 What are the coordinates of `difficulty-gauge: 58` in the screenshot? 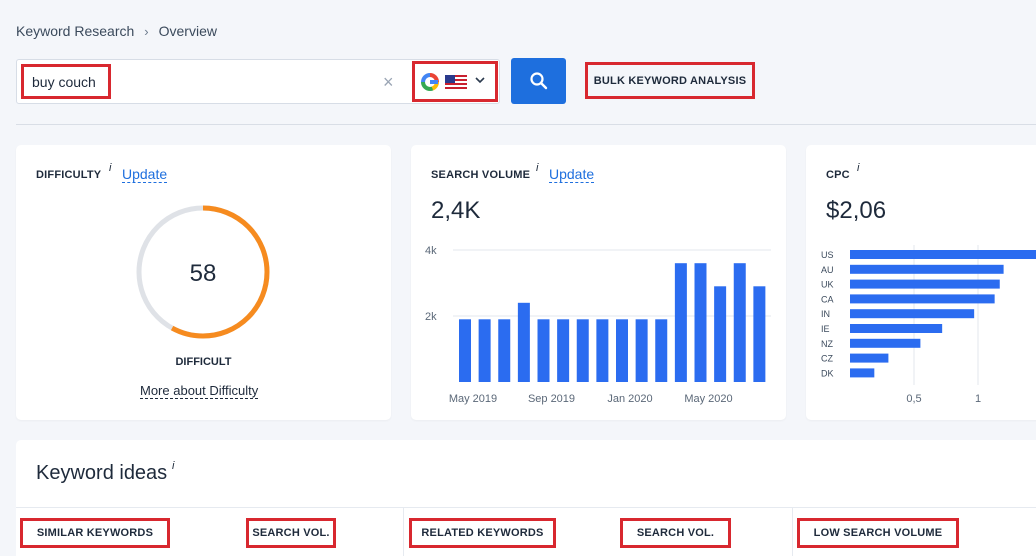 It's located at (203, 272).